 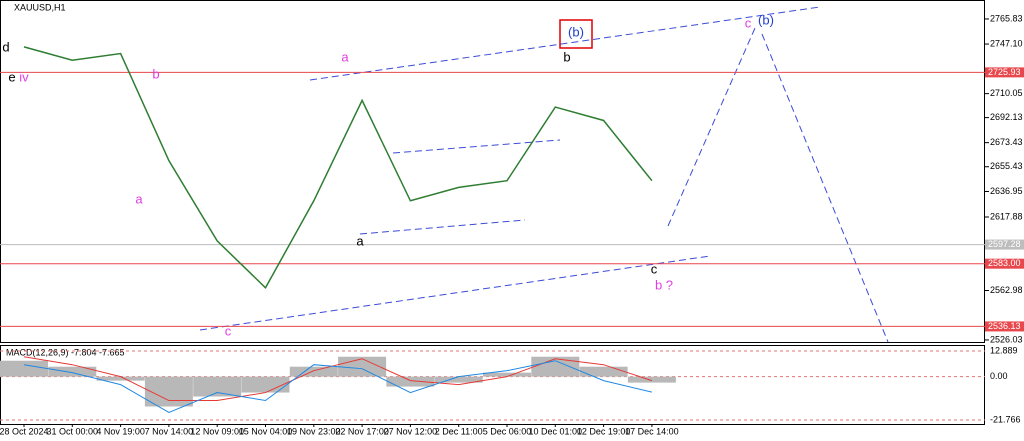 What do you see at coordinates (604, 431) in the screenshot?
I see `x-tick-label: 12 Dec 19:00` at bounding box center [604, 431].